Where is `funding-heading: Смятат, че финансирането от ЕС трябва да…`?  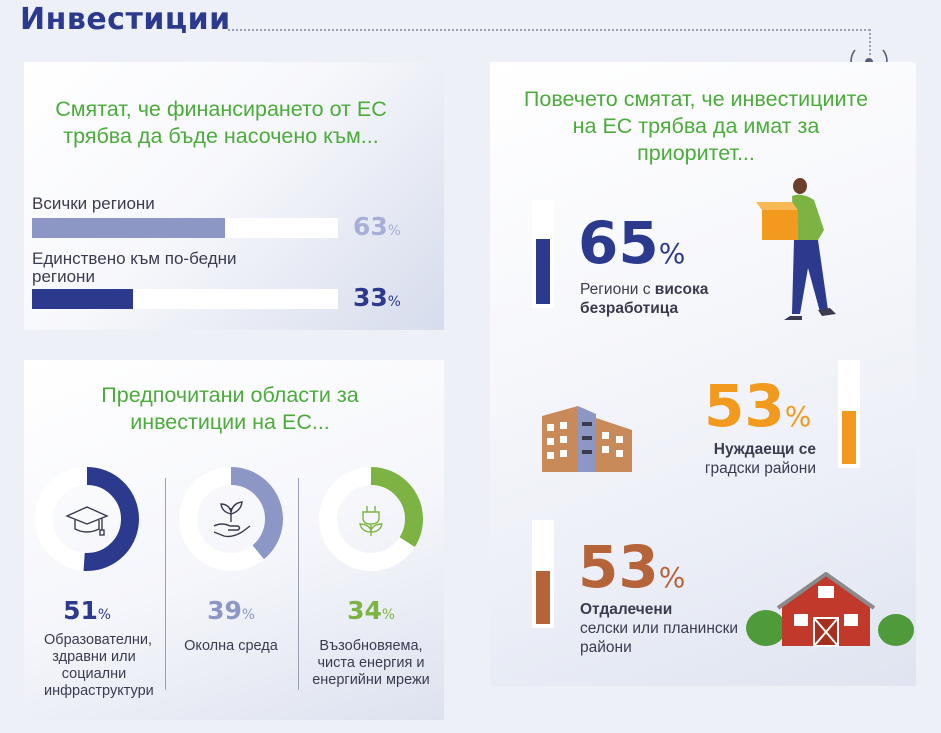 funding-heading: Смятат, че финансирането от ЕС трябва да… is located at coordinates (221, 122).